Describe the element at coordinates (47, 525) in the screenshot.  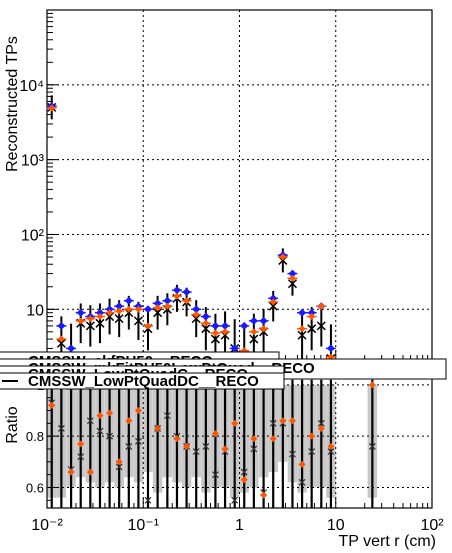
I see `x-tick-label: 10⁻²` at that location.